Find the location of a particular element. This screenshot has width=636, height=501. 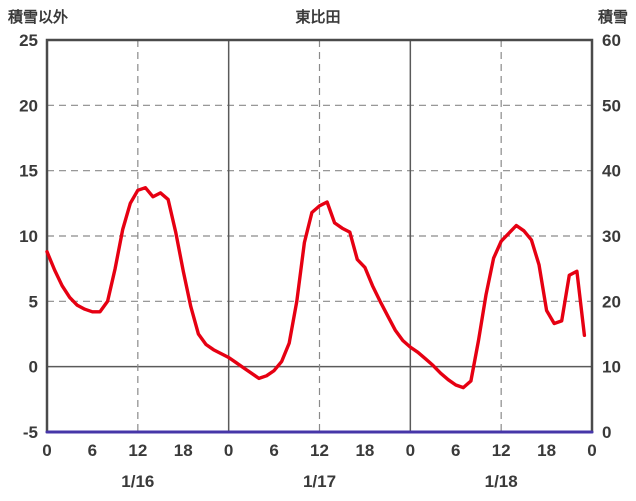

left-axis-tick-label: 15 is located at coordinates (28, 171).